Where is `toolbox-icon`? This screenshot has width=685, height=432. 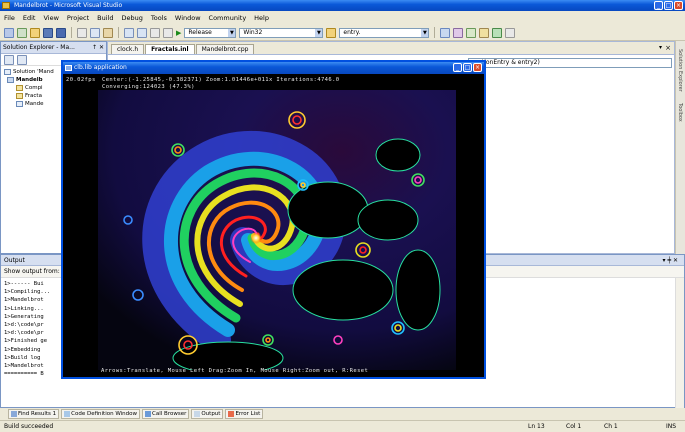 toolbox-icon is located at coordinates (484, 32).